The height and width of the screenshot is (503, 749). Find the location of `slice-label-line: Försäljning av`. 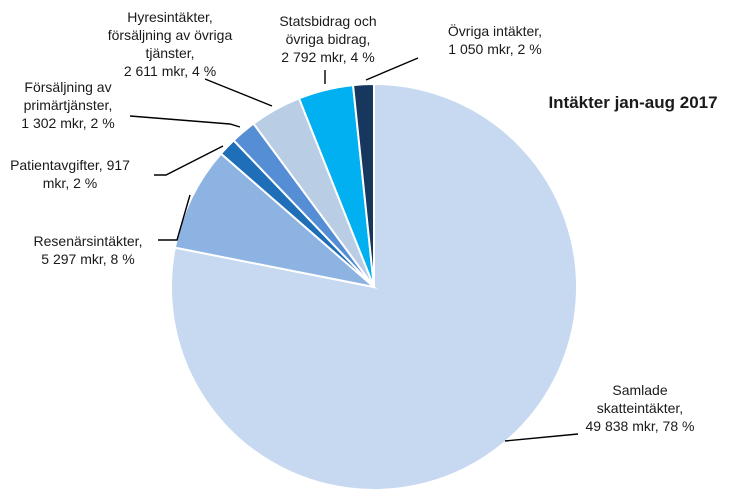

slice-label-line: Försäljning av is located at coordinates (67, 87).